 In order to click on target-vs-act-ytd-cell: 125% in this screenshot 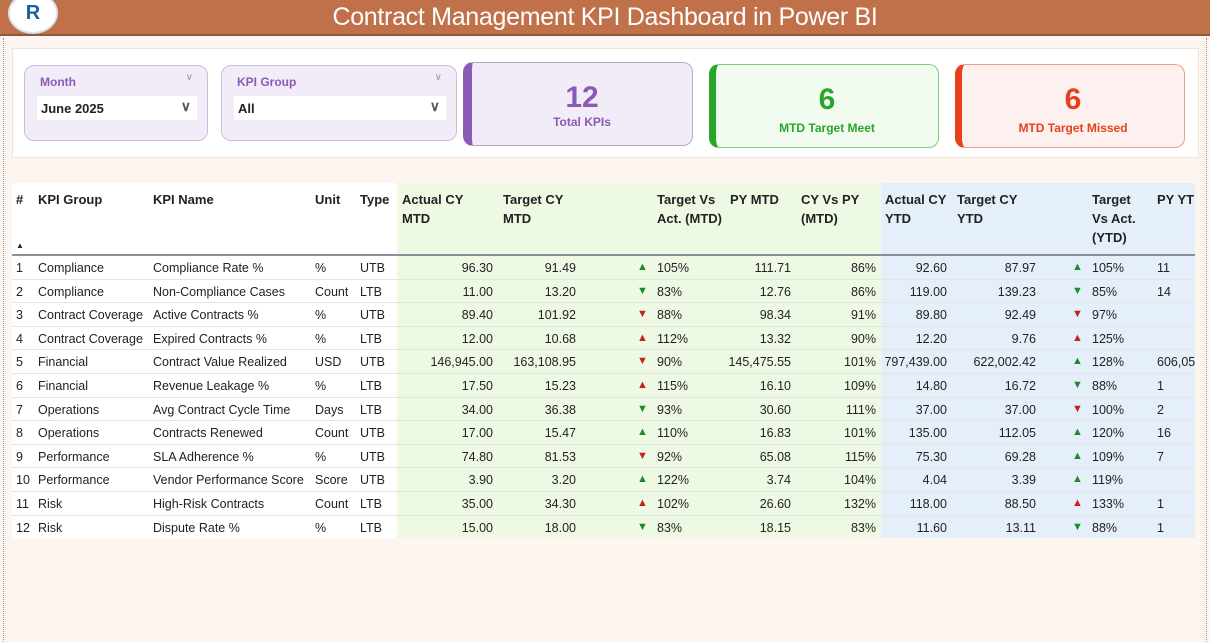, I will do `click(1108, 338)`.